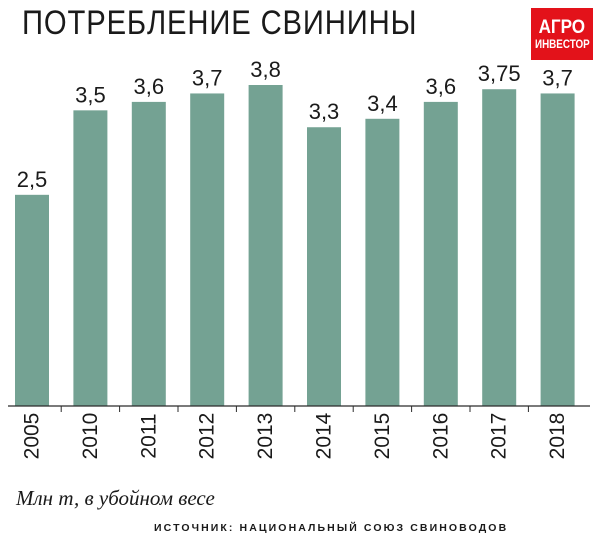 This screenshot has width=600, height=546. What do you see at coordinates (324, 266) in the screenshot?
I see `bar-2014` at bounding box center [324, 266].